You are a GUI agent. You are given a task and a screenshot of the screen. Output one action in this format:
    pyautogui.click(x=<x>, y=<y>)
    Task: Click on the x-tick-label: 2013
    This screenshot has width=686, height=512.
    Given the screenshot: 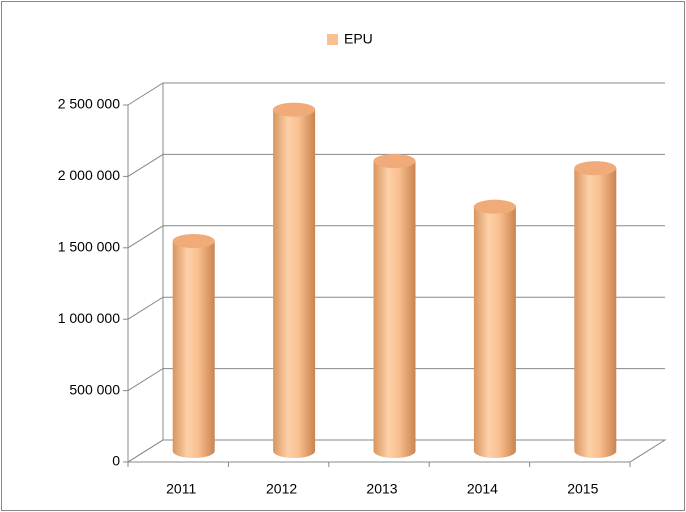 What is the action you would take?
    pyautogui.click(x=381, y=489)
    